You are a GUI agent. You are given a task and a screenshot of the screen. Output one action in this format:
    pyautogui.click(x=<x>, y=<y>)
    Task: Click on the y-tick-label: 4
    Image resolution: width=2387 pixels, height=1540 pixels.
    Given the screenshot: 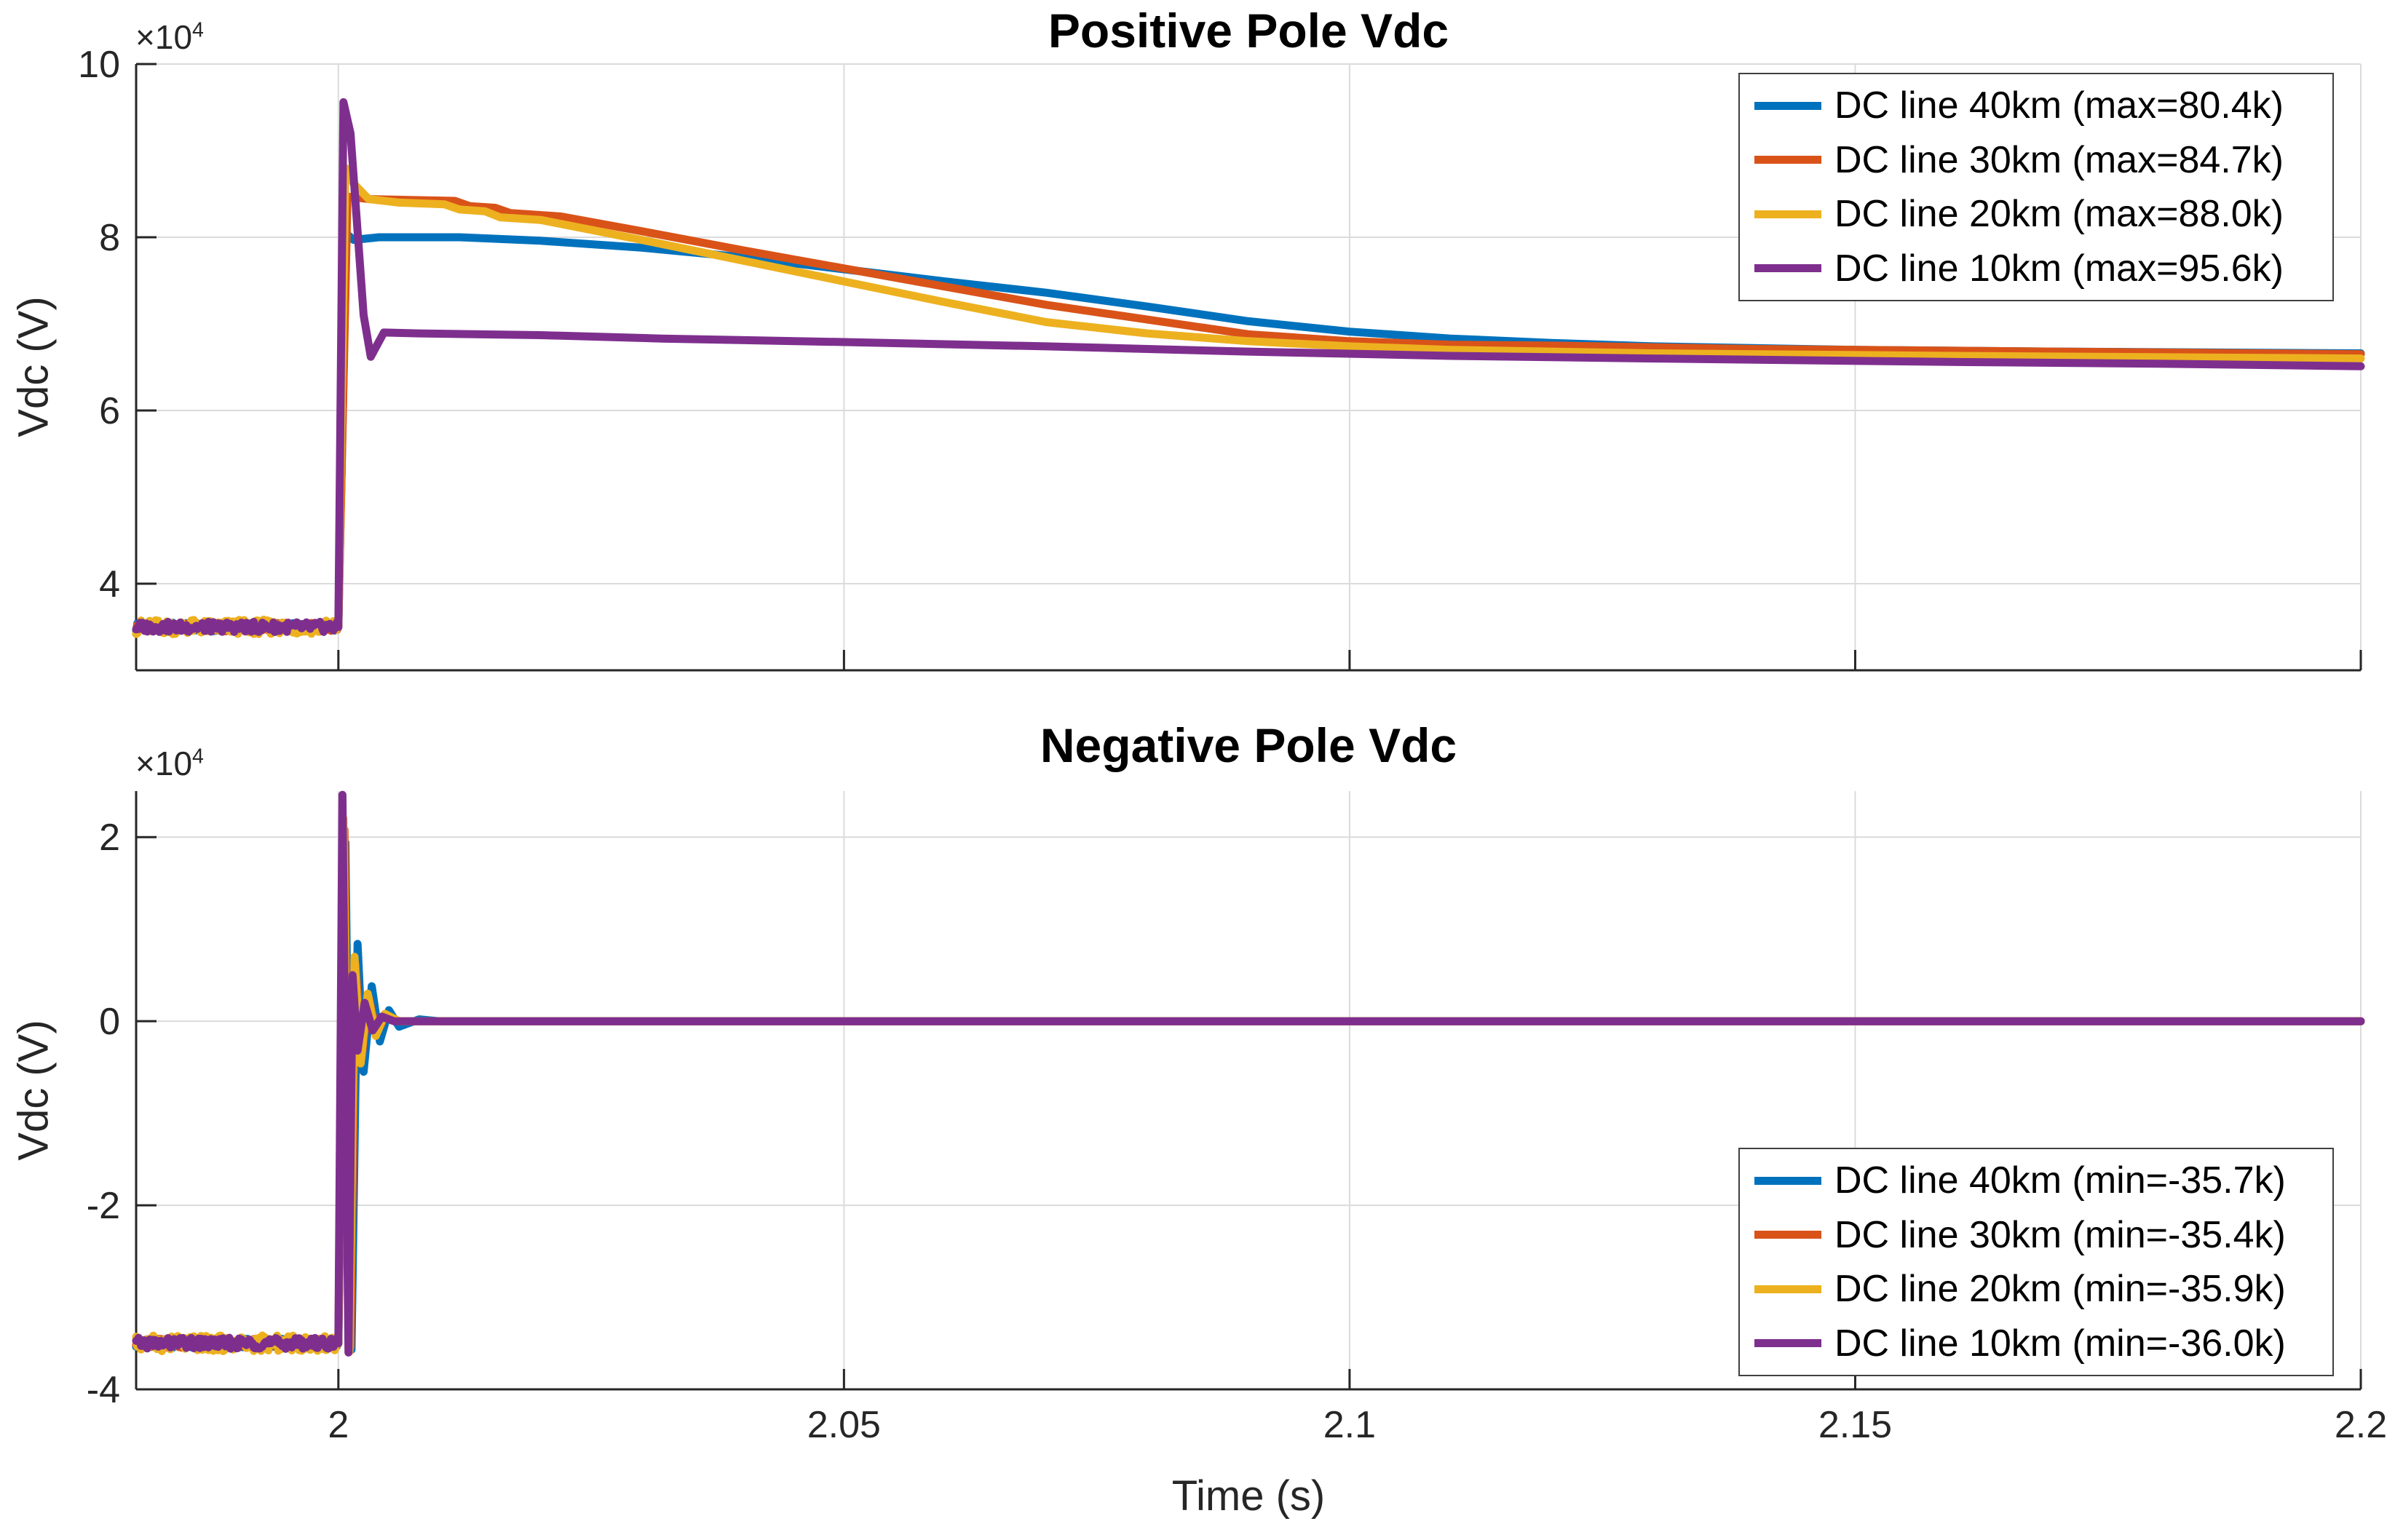 What is the action you would take?
    pyautogui.click(x=110, y=584)
    